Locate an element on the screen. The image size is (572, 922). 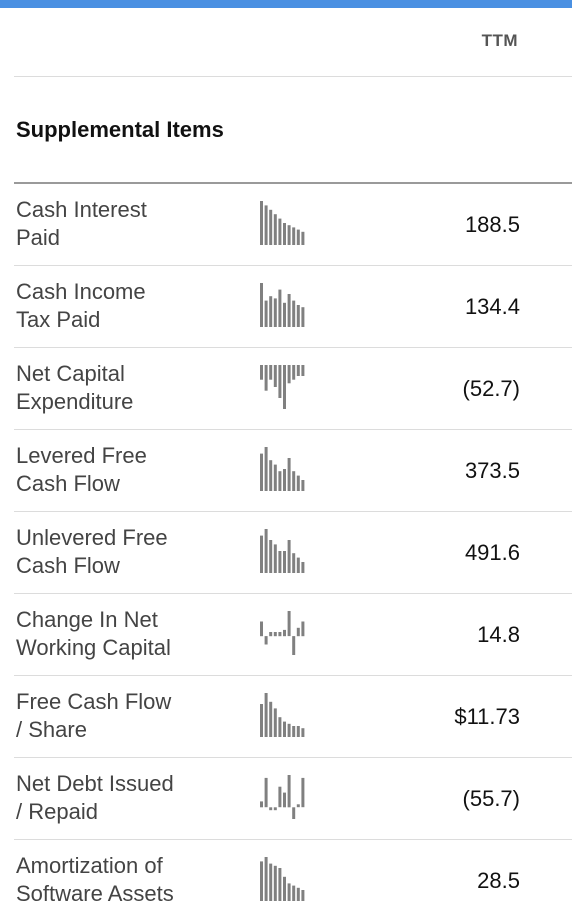
row-label-line2: Software Assets is located at coordinates (95, 893).